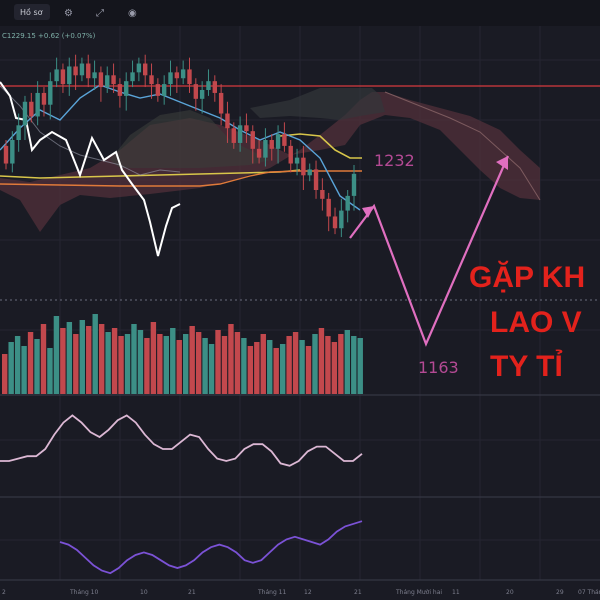 This screenshot has height=600, width=600. I want to click on headline-line-1: GẶP KH, so click(527, 277).